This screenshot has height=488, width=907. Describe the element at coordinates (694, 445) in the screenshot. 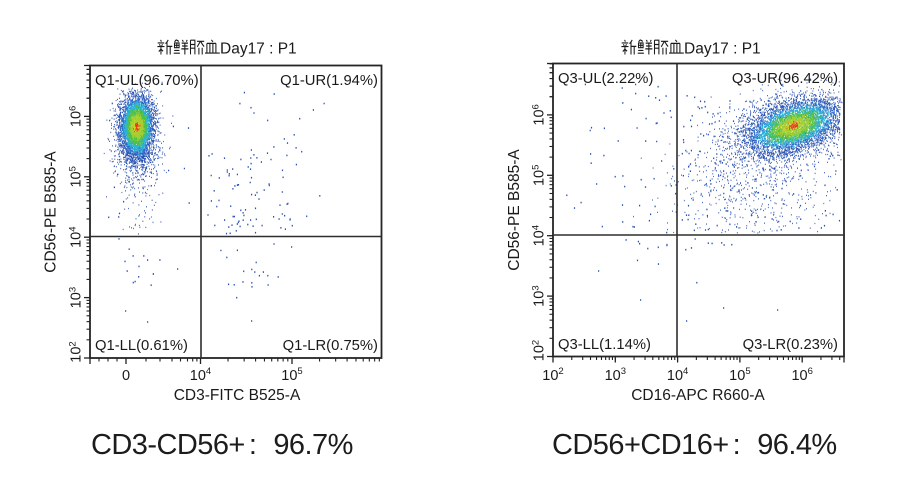

I see `svg-text: CD56+CD16+:96.4%` at that location.